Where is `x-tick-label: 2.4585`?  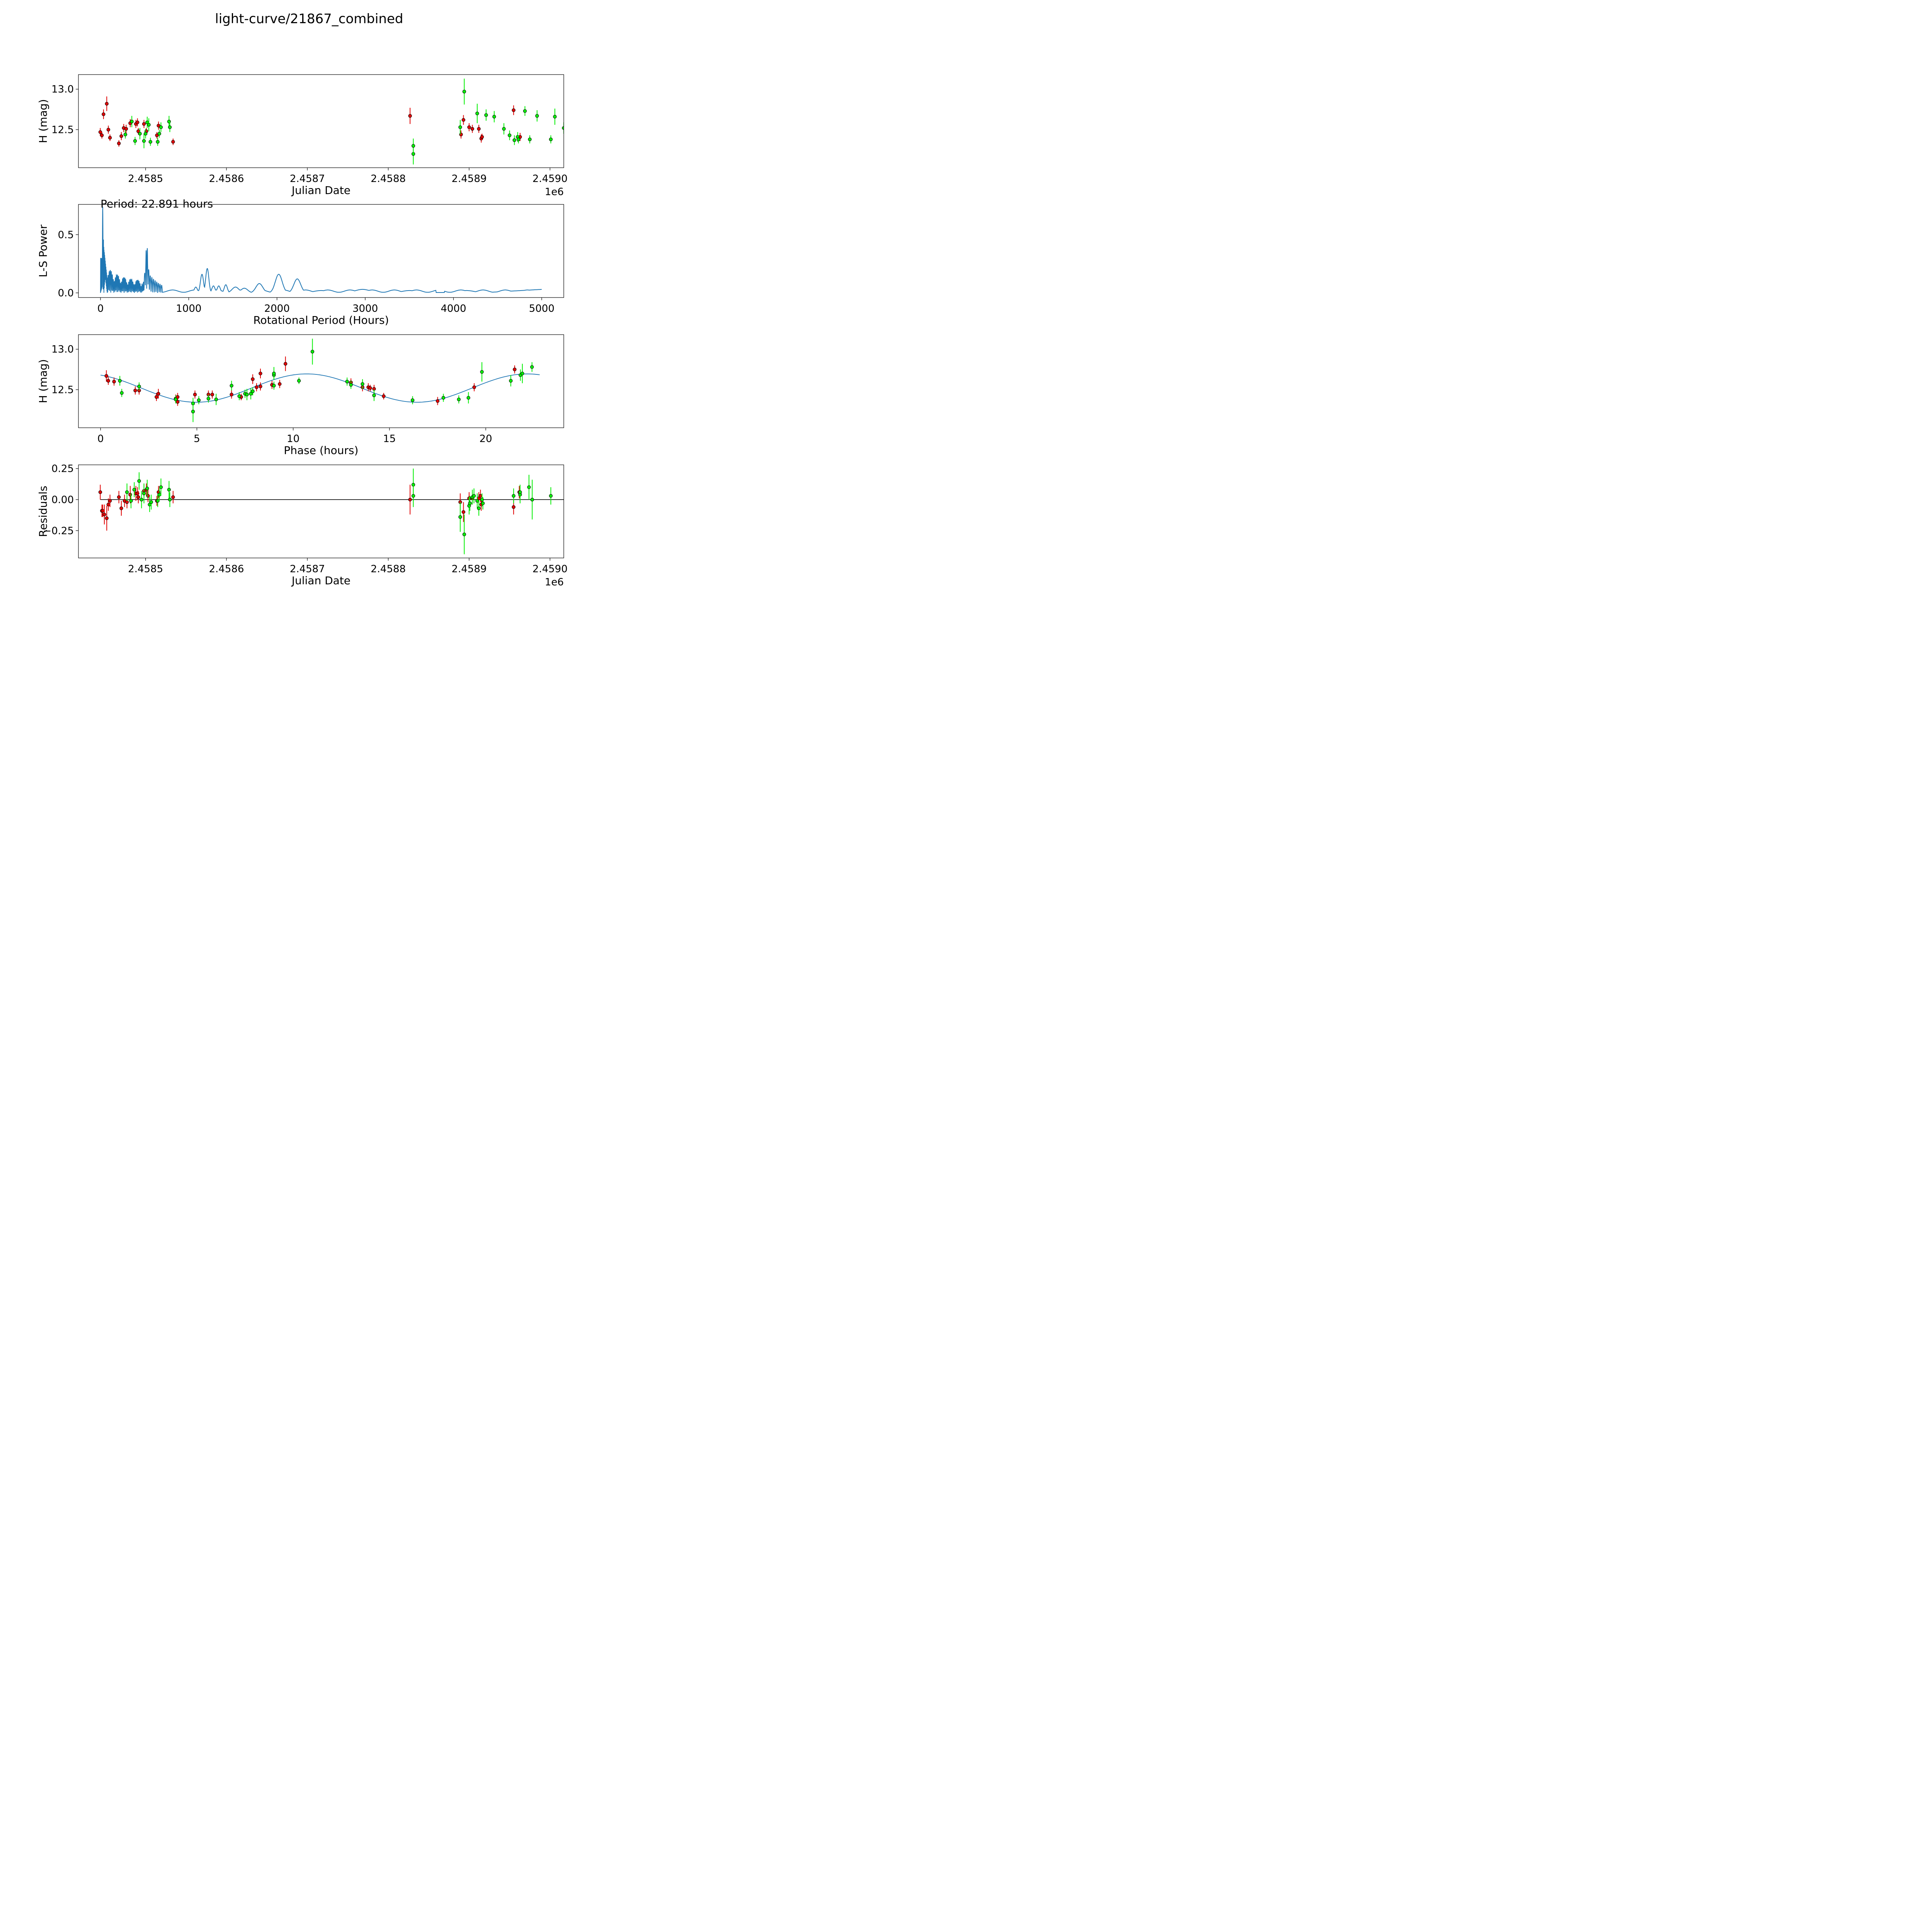 x-tick-label: 2.4585 is located at coordinates (145, 179).